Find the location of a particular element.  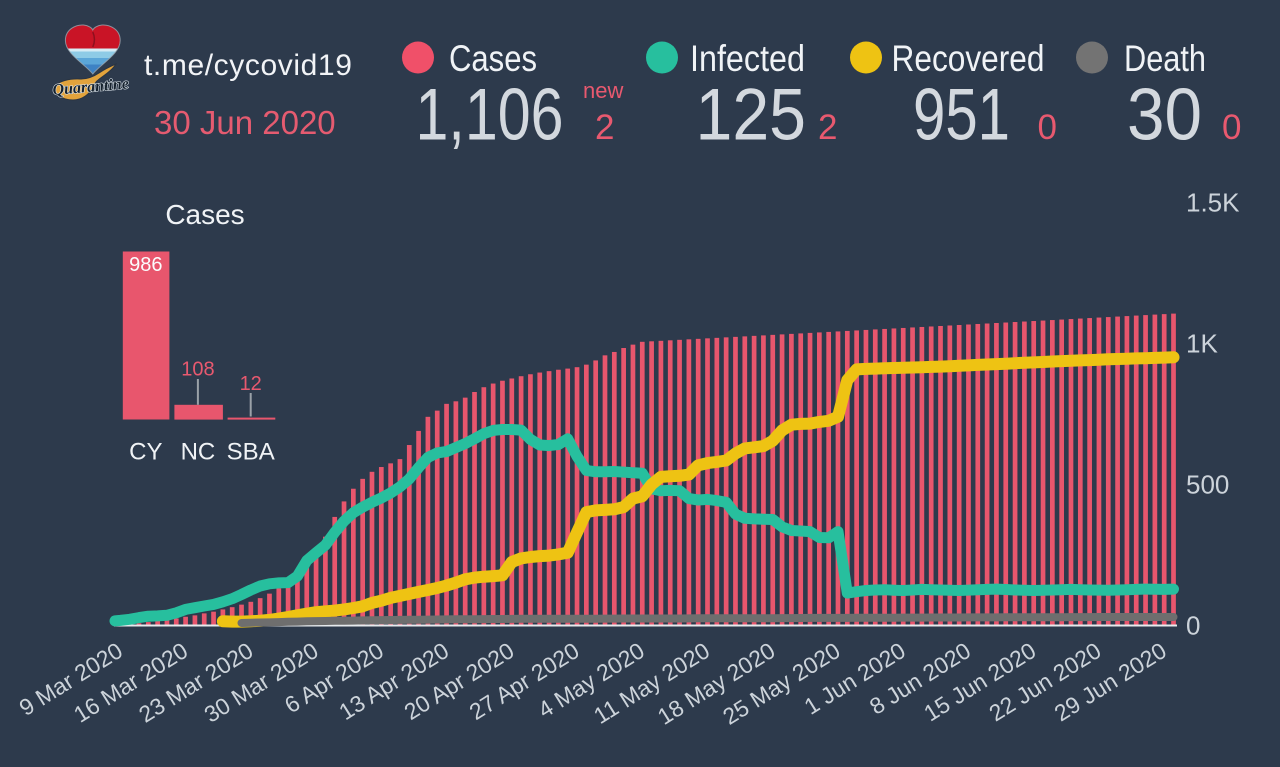

svg-text: Quarantine is located at coordinates (91, 87).